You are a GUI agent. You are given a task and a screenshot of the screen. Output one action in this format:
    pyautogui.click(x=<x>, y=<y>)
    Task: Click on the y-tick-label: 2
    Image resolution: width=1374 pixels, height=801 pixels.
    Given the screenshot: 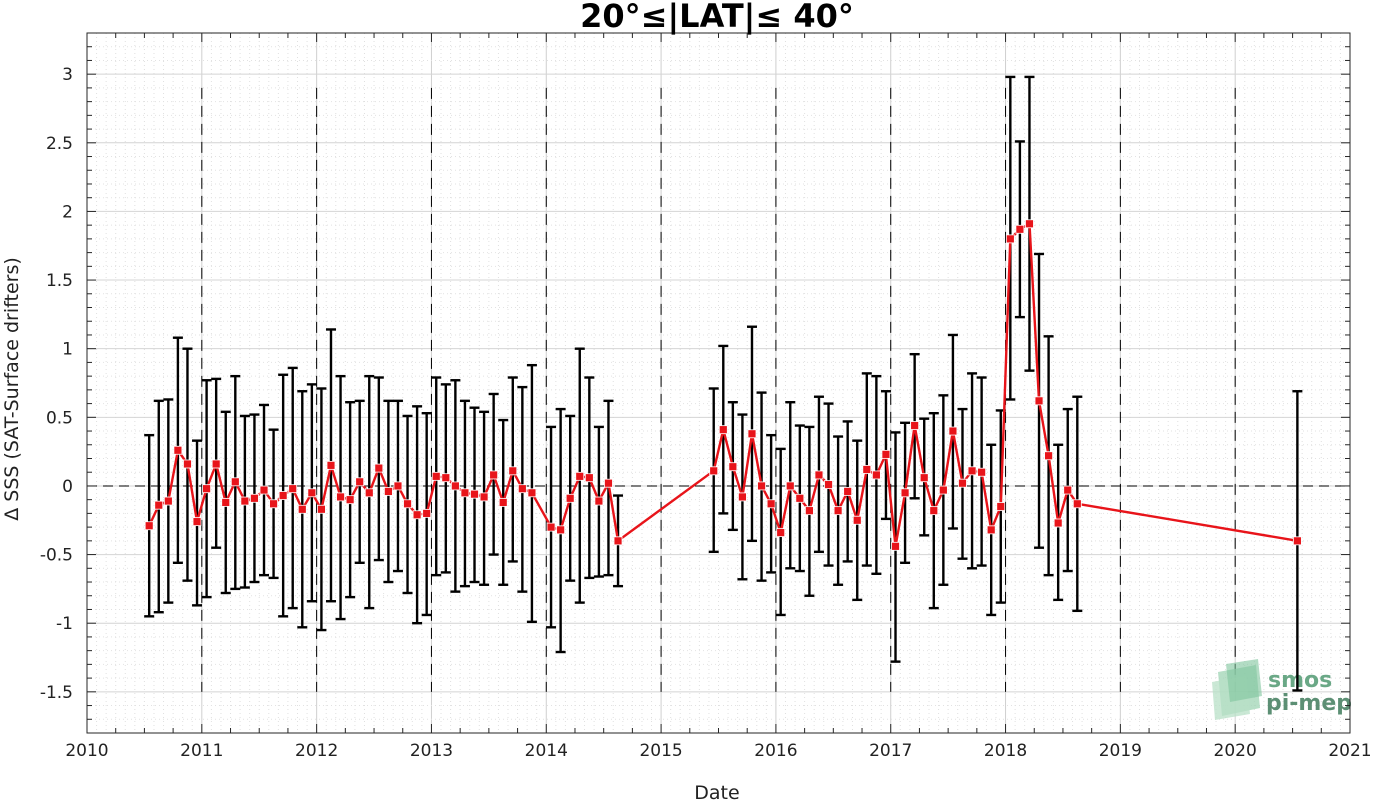 What is the action you would take?
    pyautogui.click(x=67, y=212)
    